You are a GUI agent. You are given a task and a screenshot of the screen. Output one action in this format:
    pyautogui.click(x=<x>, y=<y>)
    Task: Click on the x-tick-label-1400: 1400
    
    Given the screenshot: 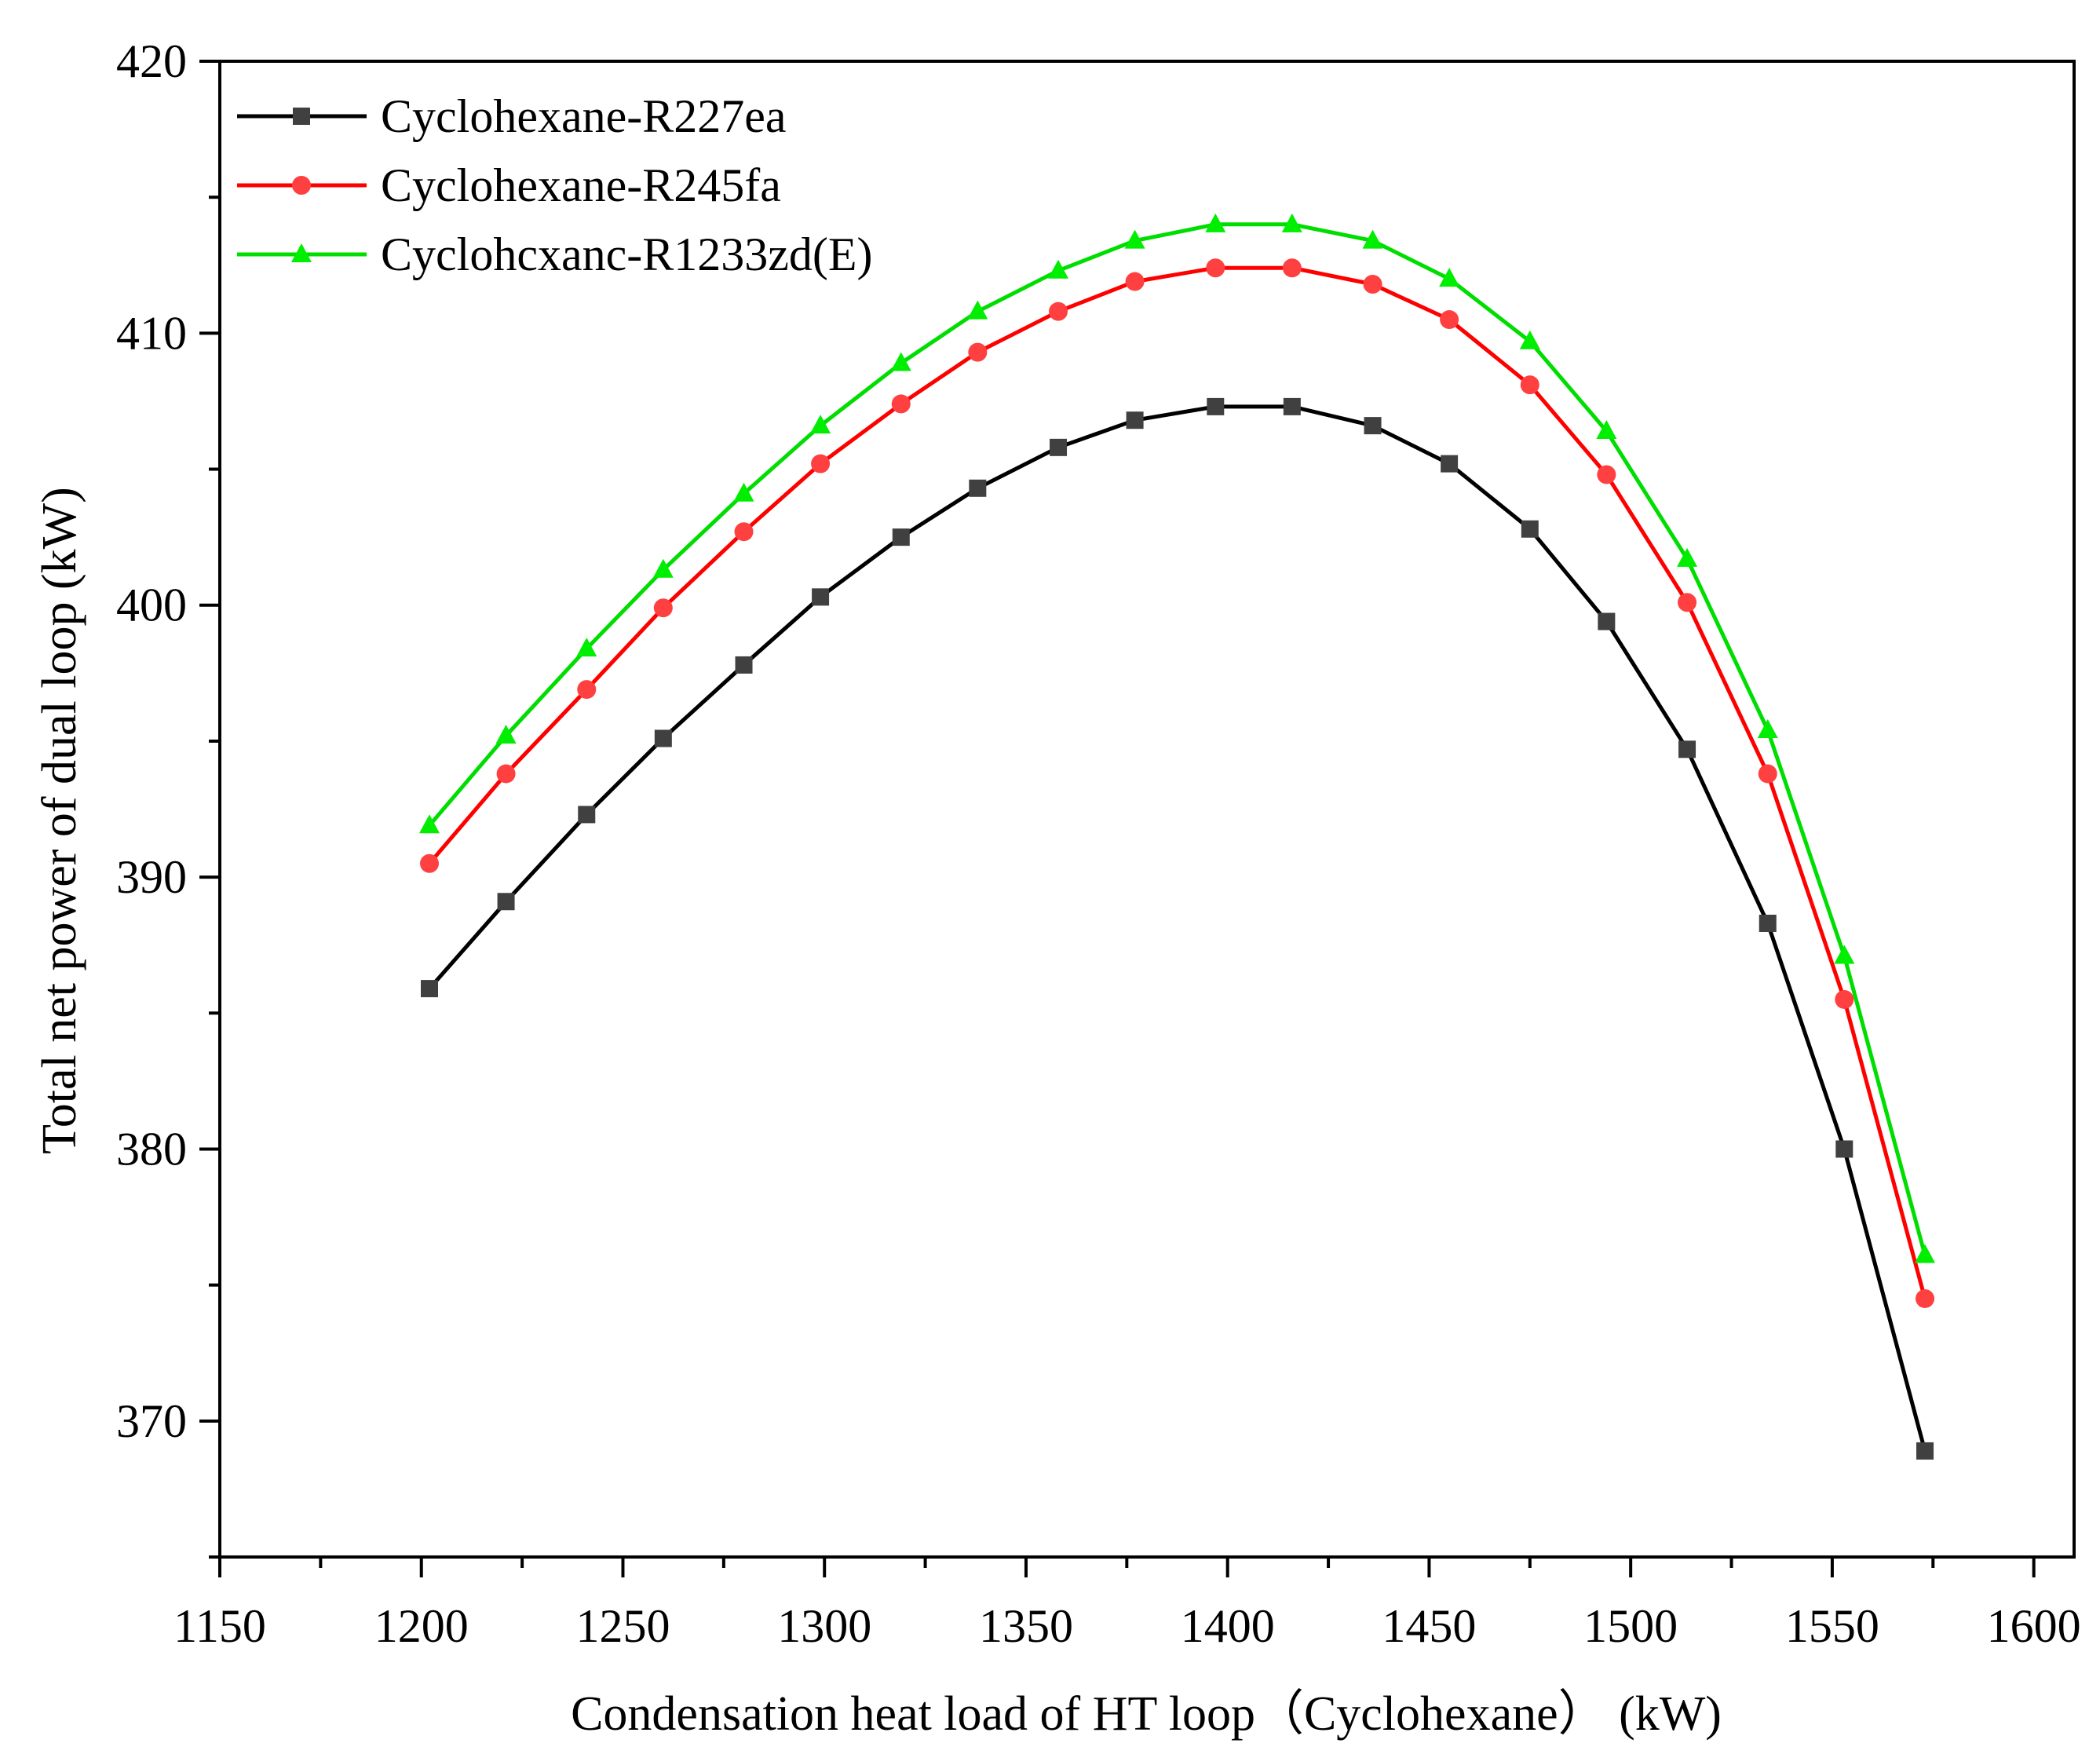 What is the action you would take?
    pyautogui.click(x=1228, y=1626)
    